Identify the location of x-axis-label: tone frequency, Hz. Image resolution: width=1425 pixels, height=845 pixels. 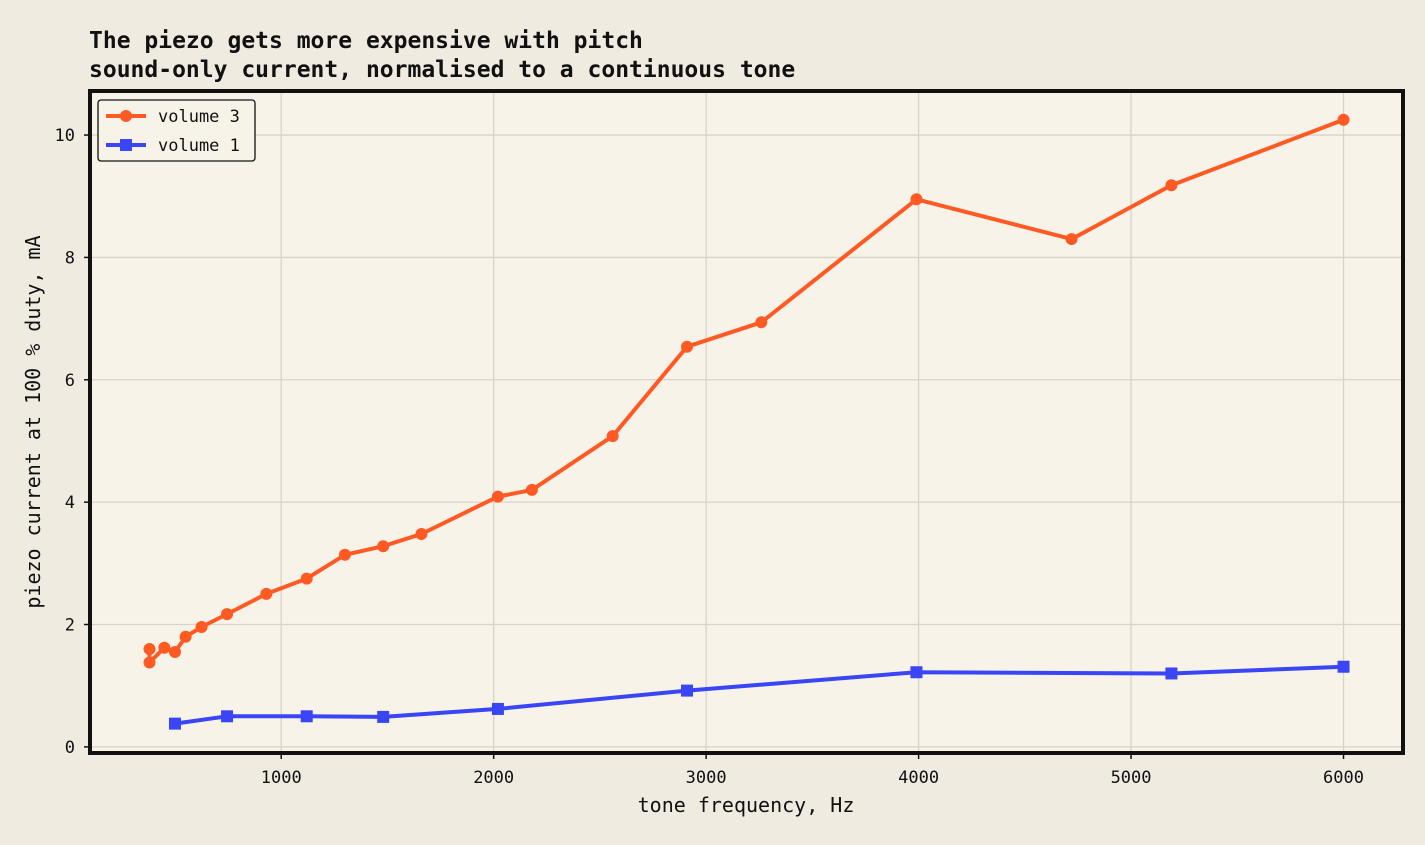
(746, 805).